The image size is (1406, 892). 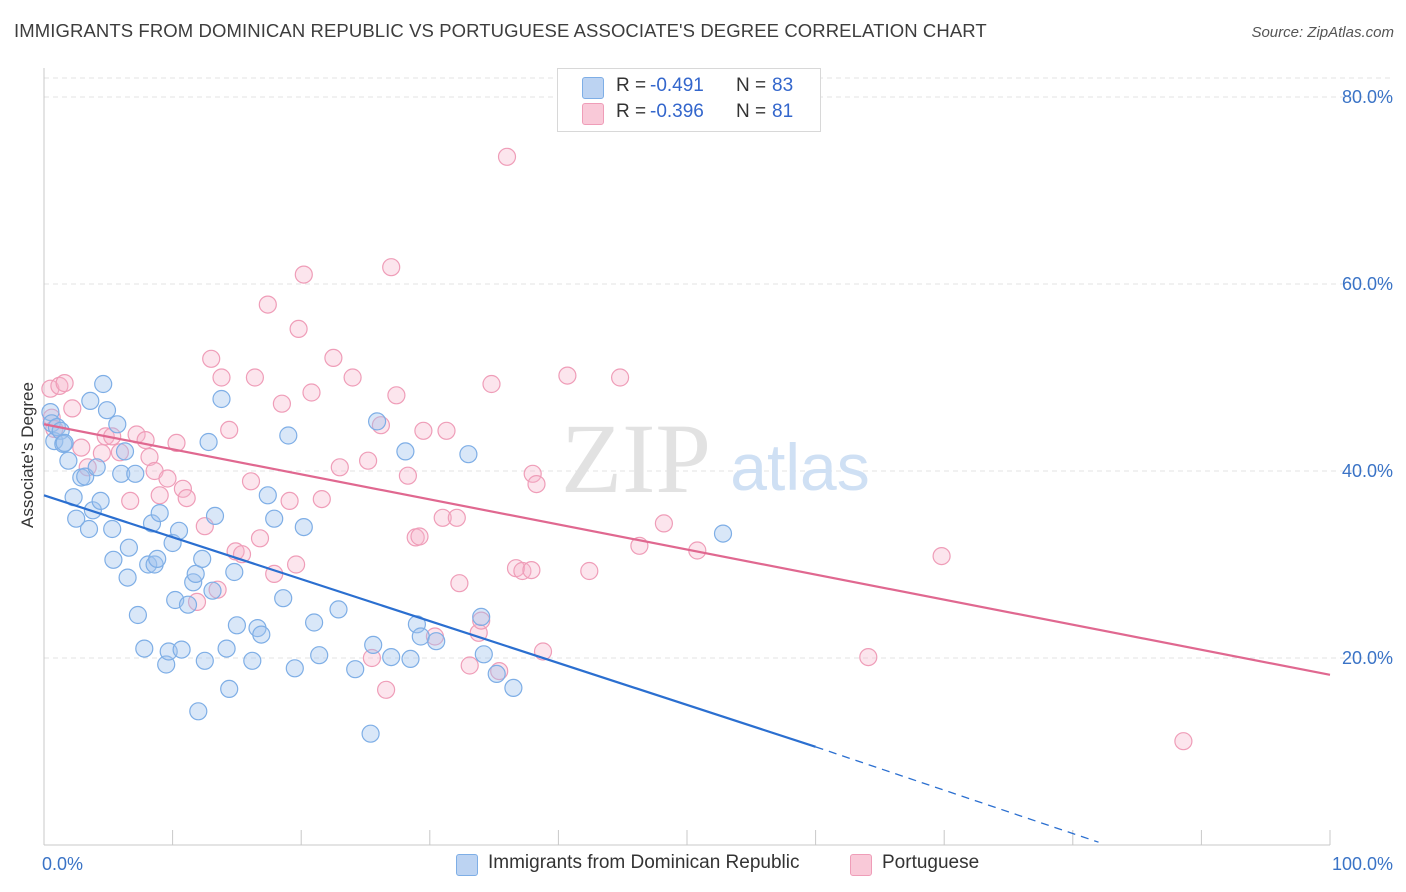 What do you see at coordinates (62, 864) in the screenshot?
I see `x-tick-label-min: 0.0%` at bounding box center [62, 864].